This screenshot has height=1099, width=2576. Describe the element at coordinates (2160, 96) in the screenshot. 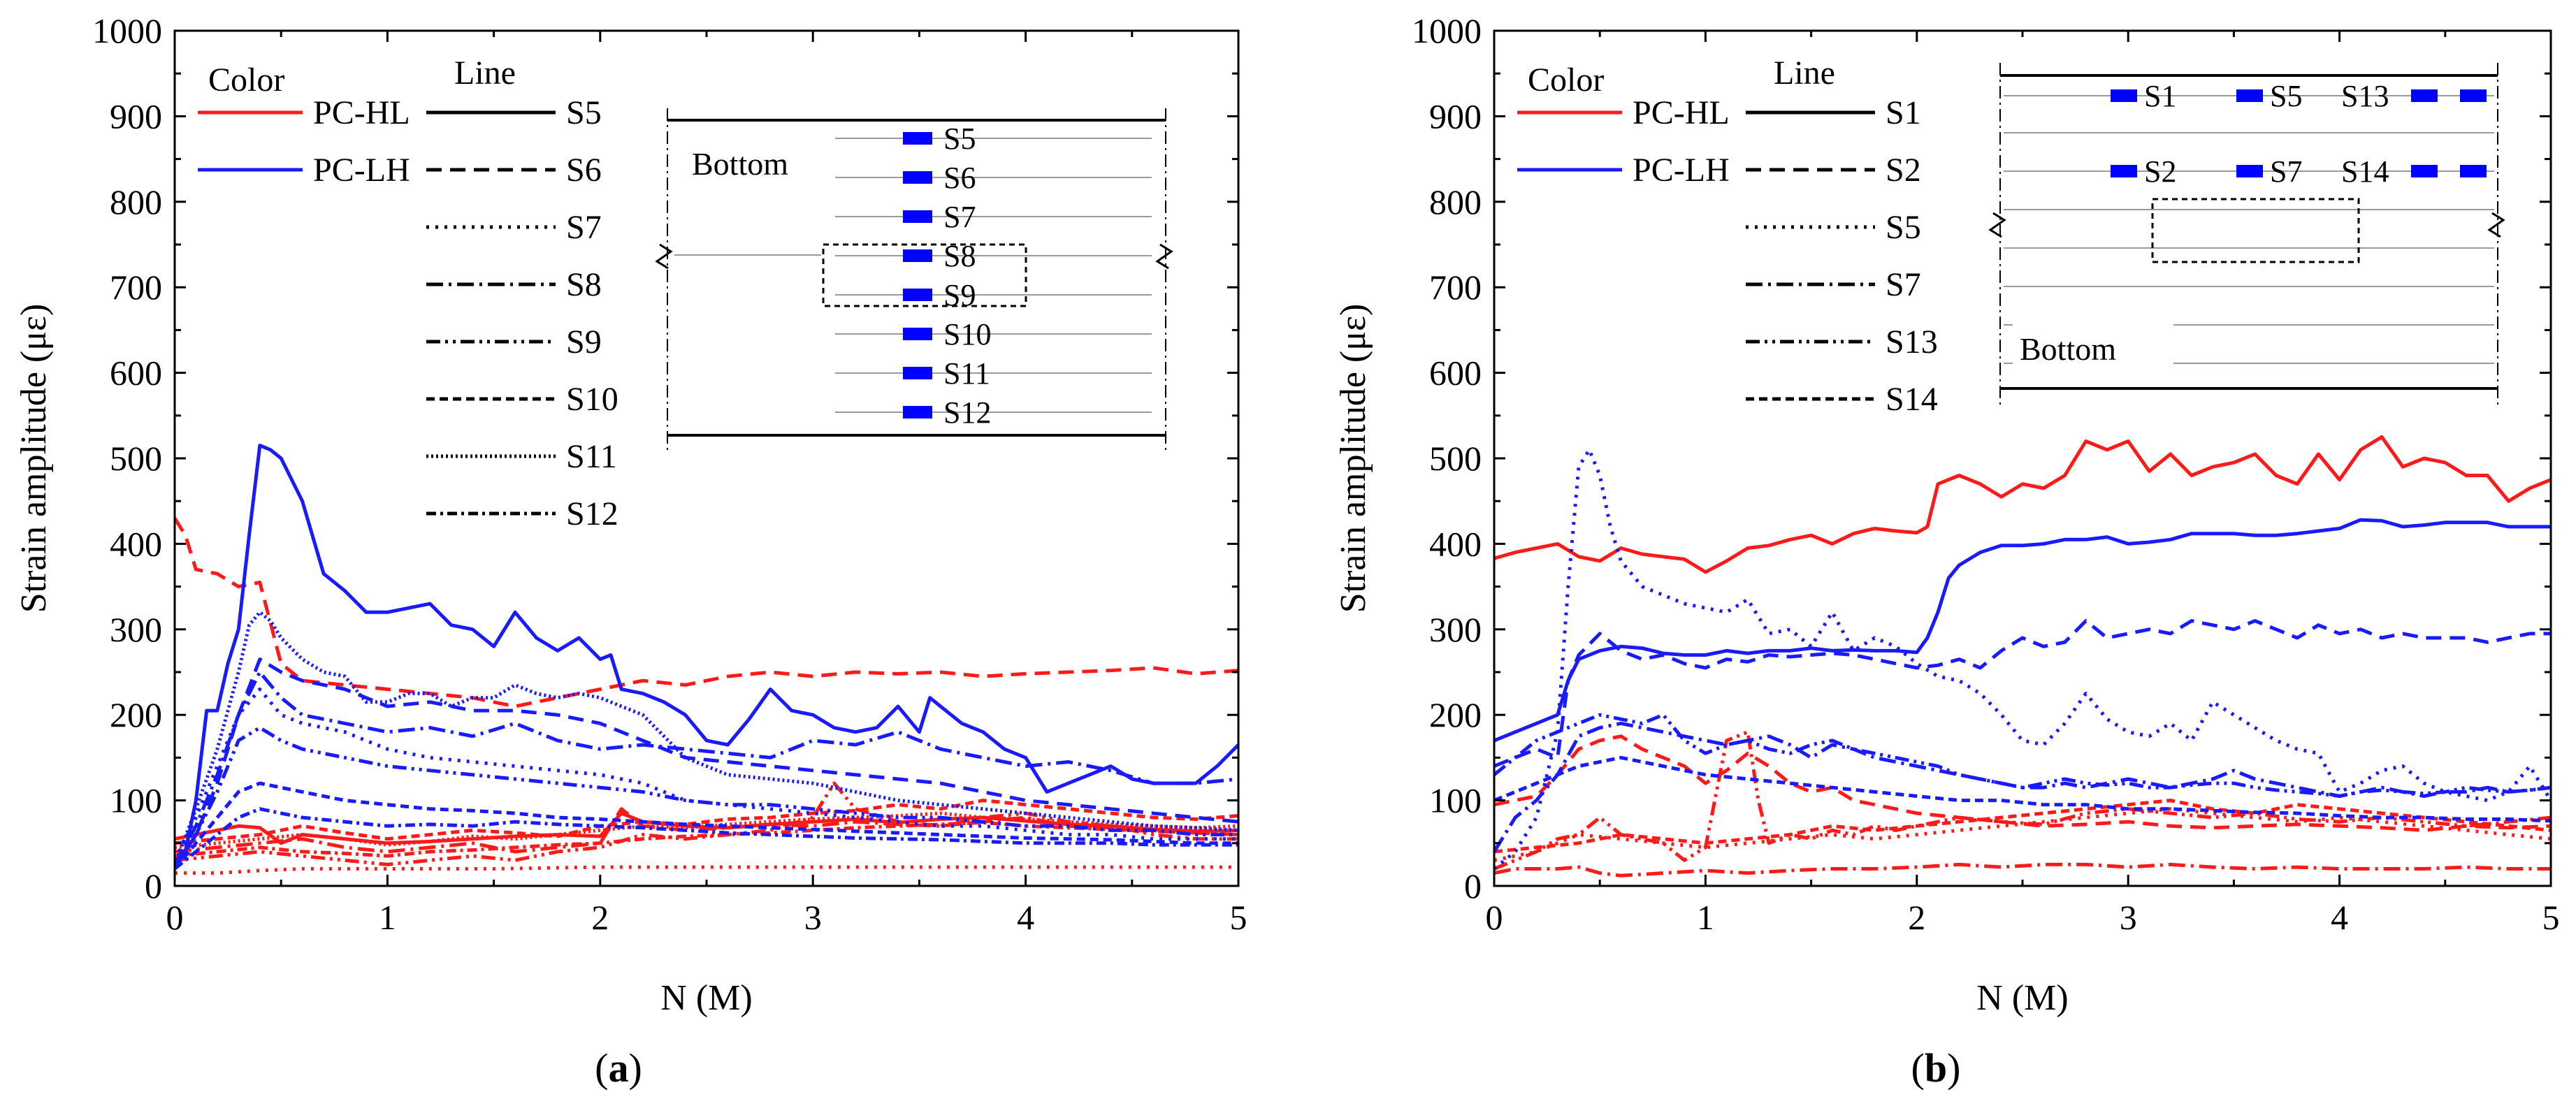

I see `inset-sensor-label: S1` at that location.